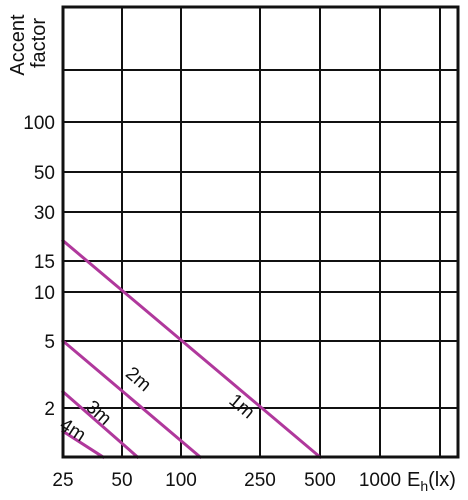 The width and height of the screenshot is (468, 500). What do you see at coordinates (39, 43) in the screenshot?
I see `y-axis-title-line-2: factor` at bounding box center [39, 43].